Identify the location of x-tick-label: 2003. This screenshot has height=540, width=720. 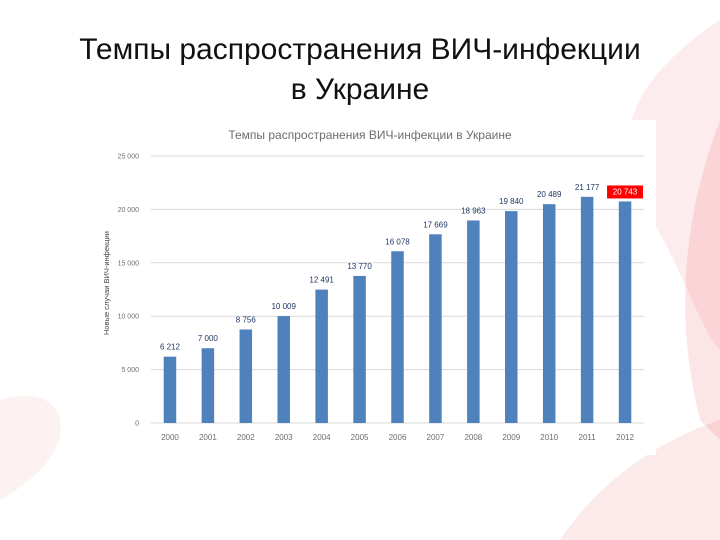
(284, 437).